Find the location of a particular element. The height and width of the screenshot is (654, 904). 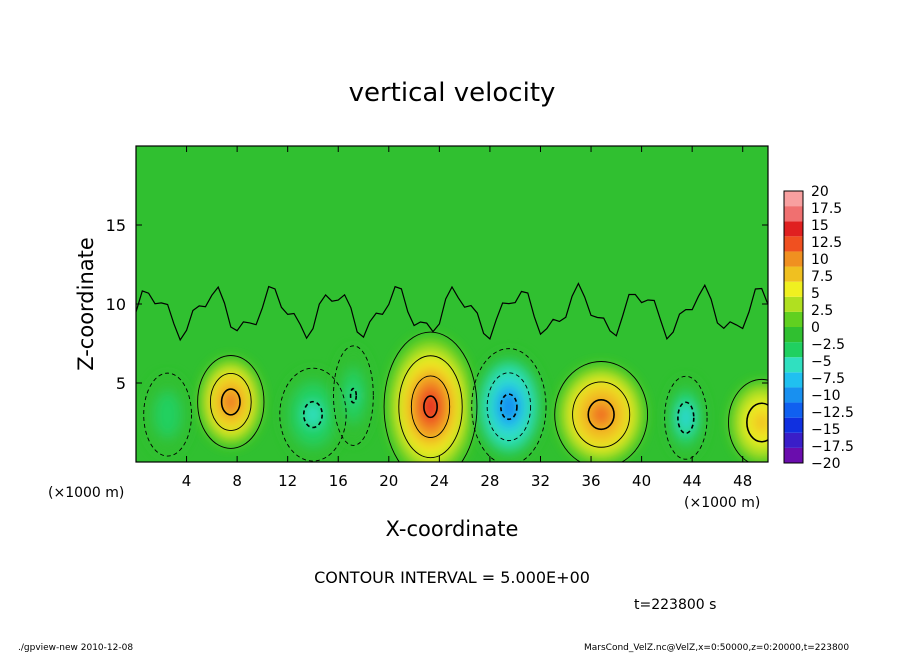

colorbar-label-4: 10 is located at coordinates (820, 260).